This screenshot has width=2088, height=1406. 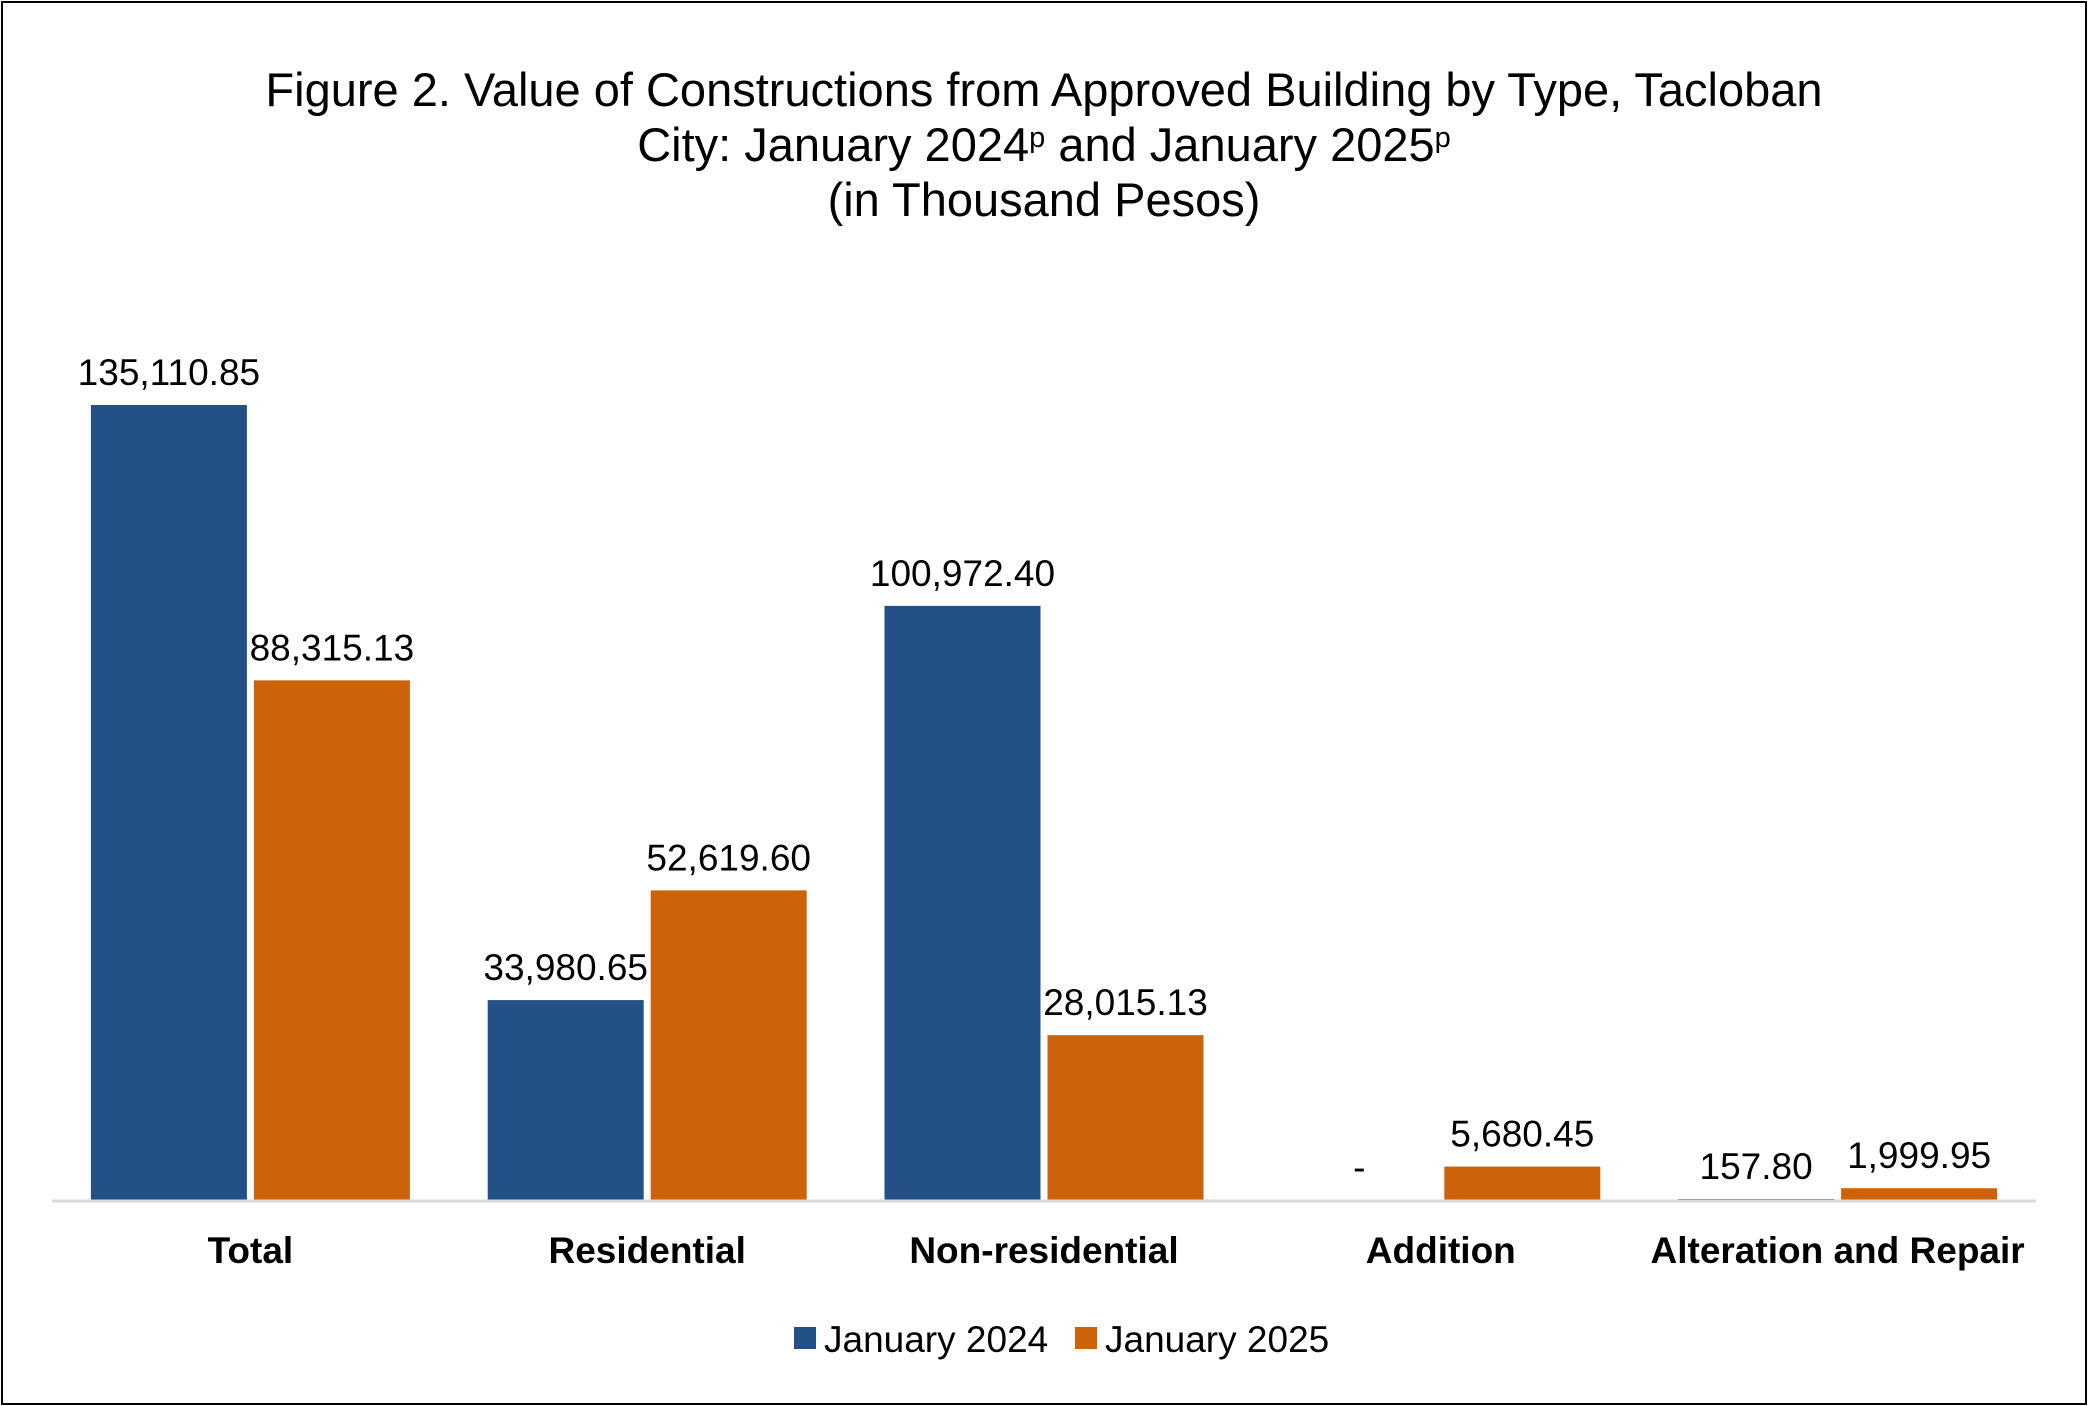 What do you see at coordinates (1838, 1250) in the screenshot?
I see `x-tick-label-alteration-and-repair: Alteration and Repair` at bounding box center [1838, 1250].